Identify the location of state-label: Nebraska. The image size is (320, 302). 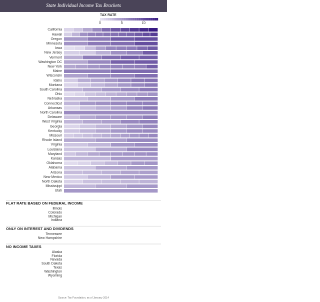
(54, 99).